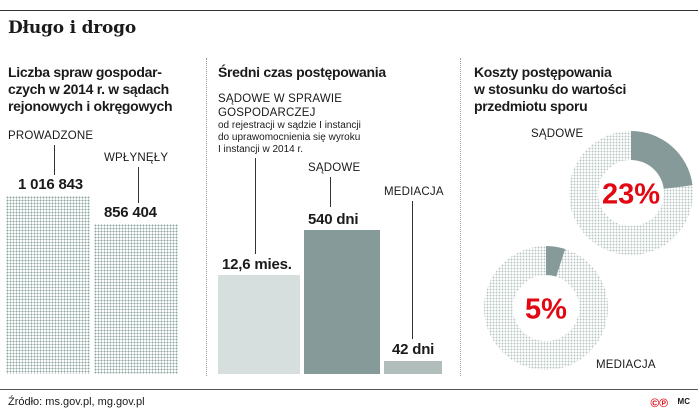  What do you see at coordinates (136, 158) in the screenshot?
I see `cases-category-label-2: WPŁYNĘŁY` at bounding box center [136, 158].